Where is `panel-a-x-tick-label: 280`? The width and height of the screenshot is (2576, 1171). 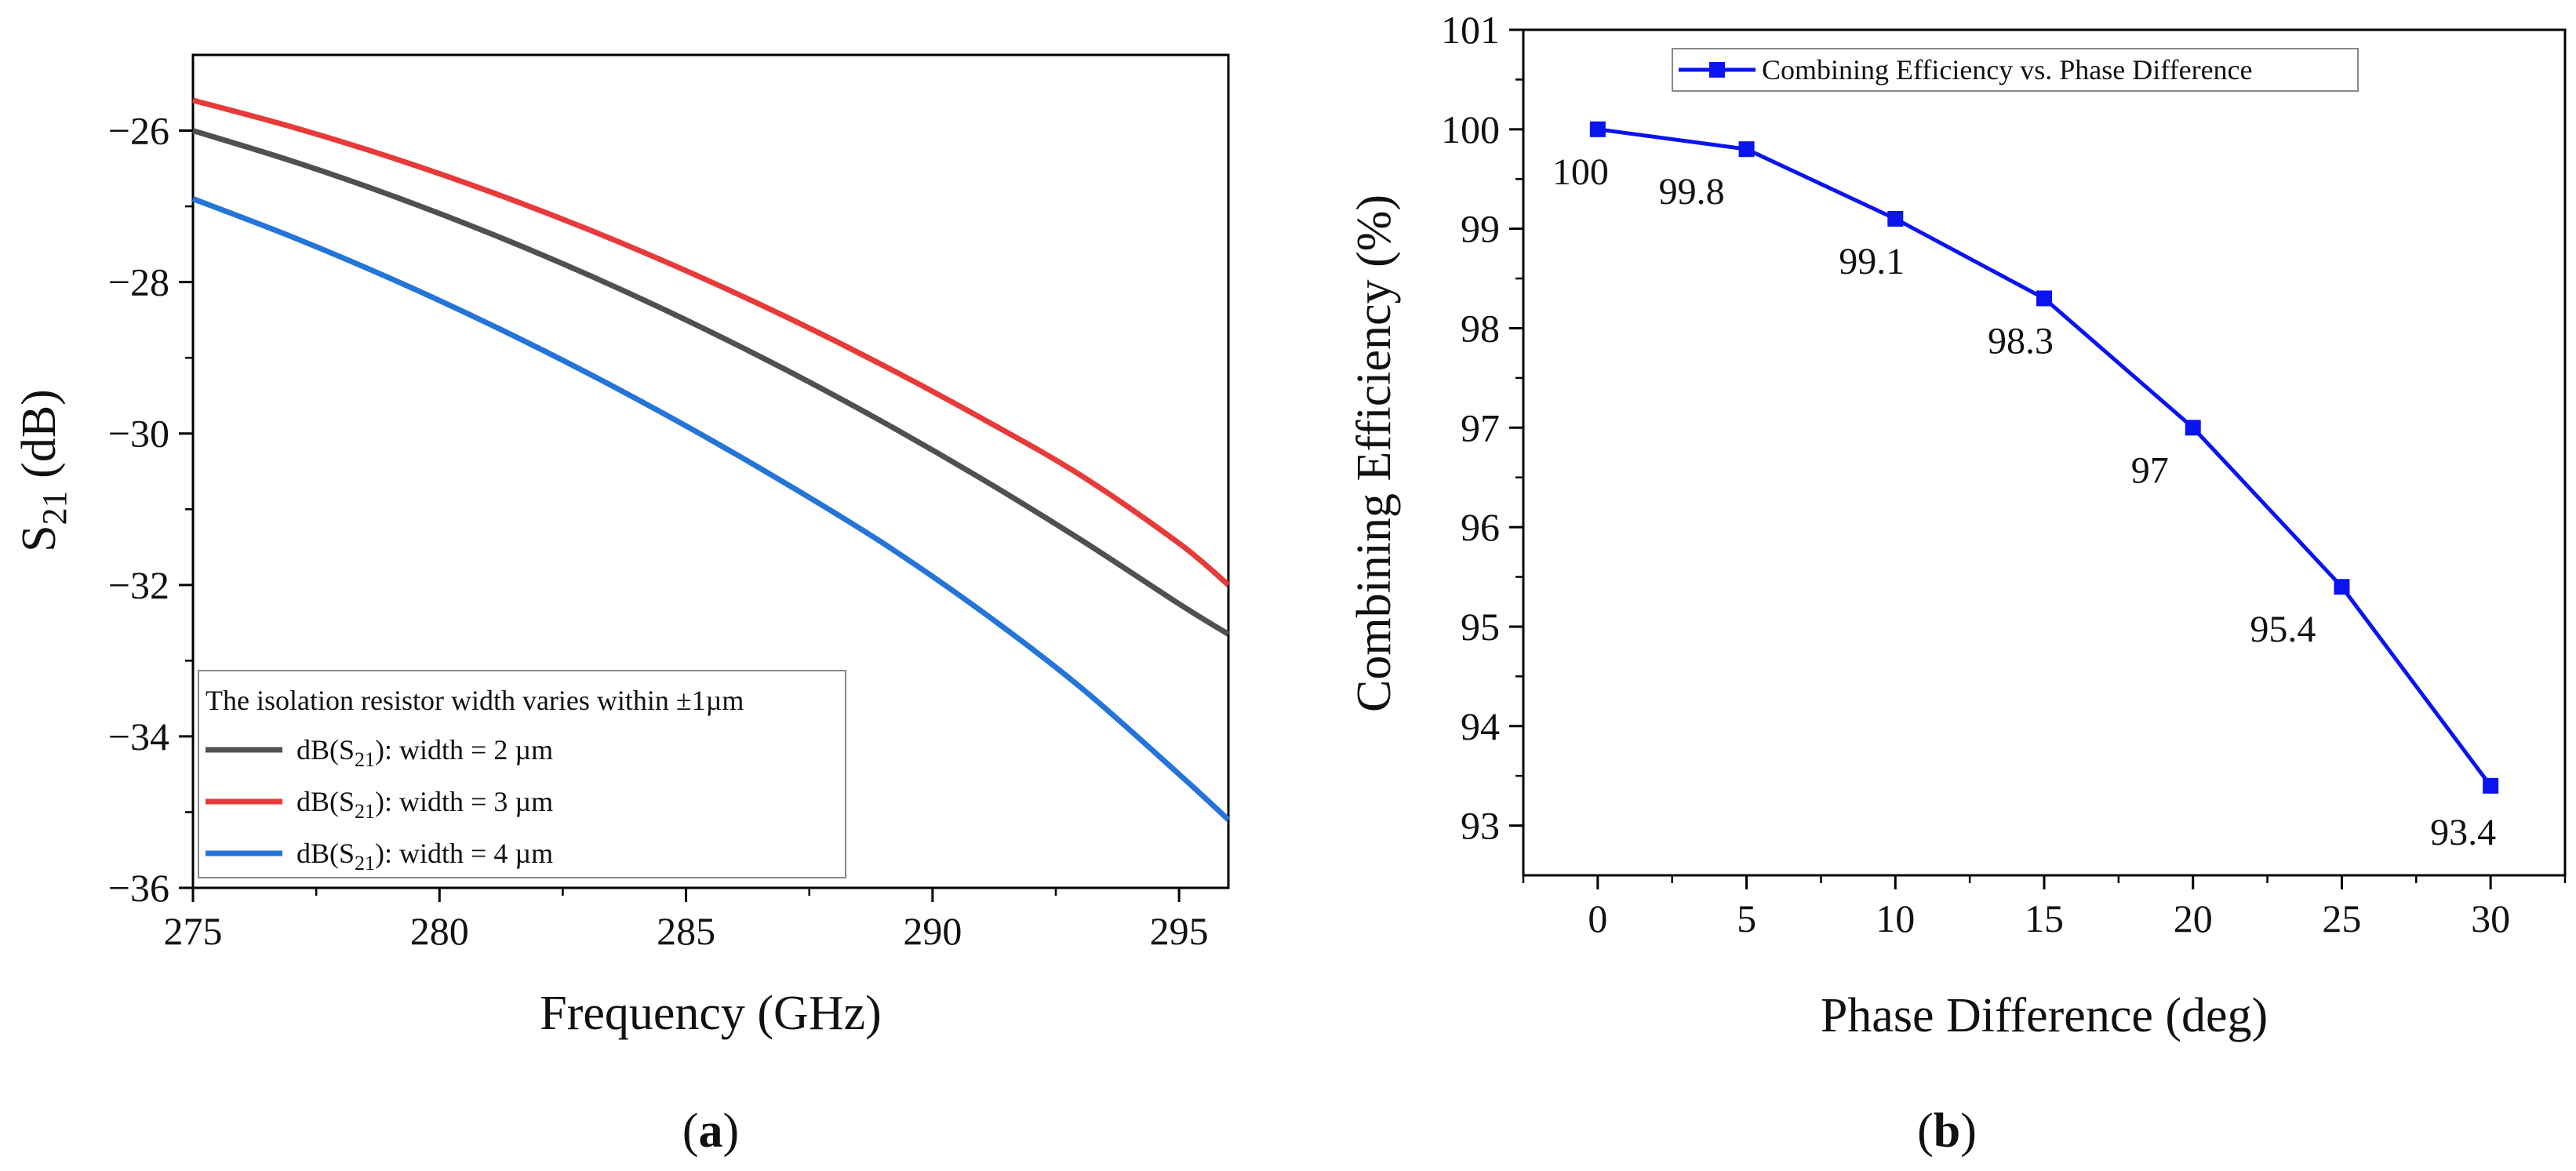 panel-a-x-tick-label: 280 is located at coordinates (439, 931).